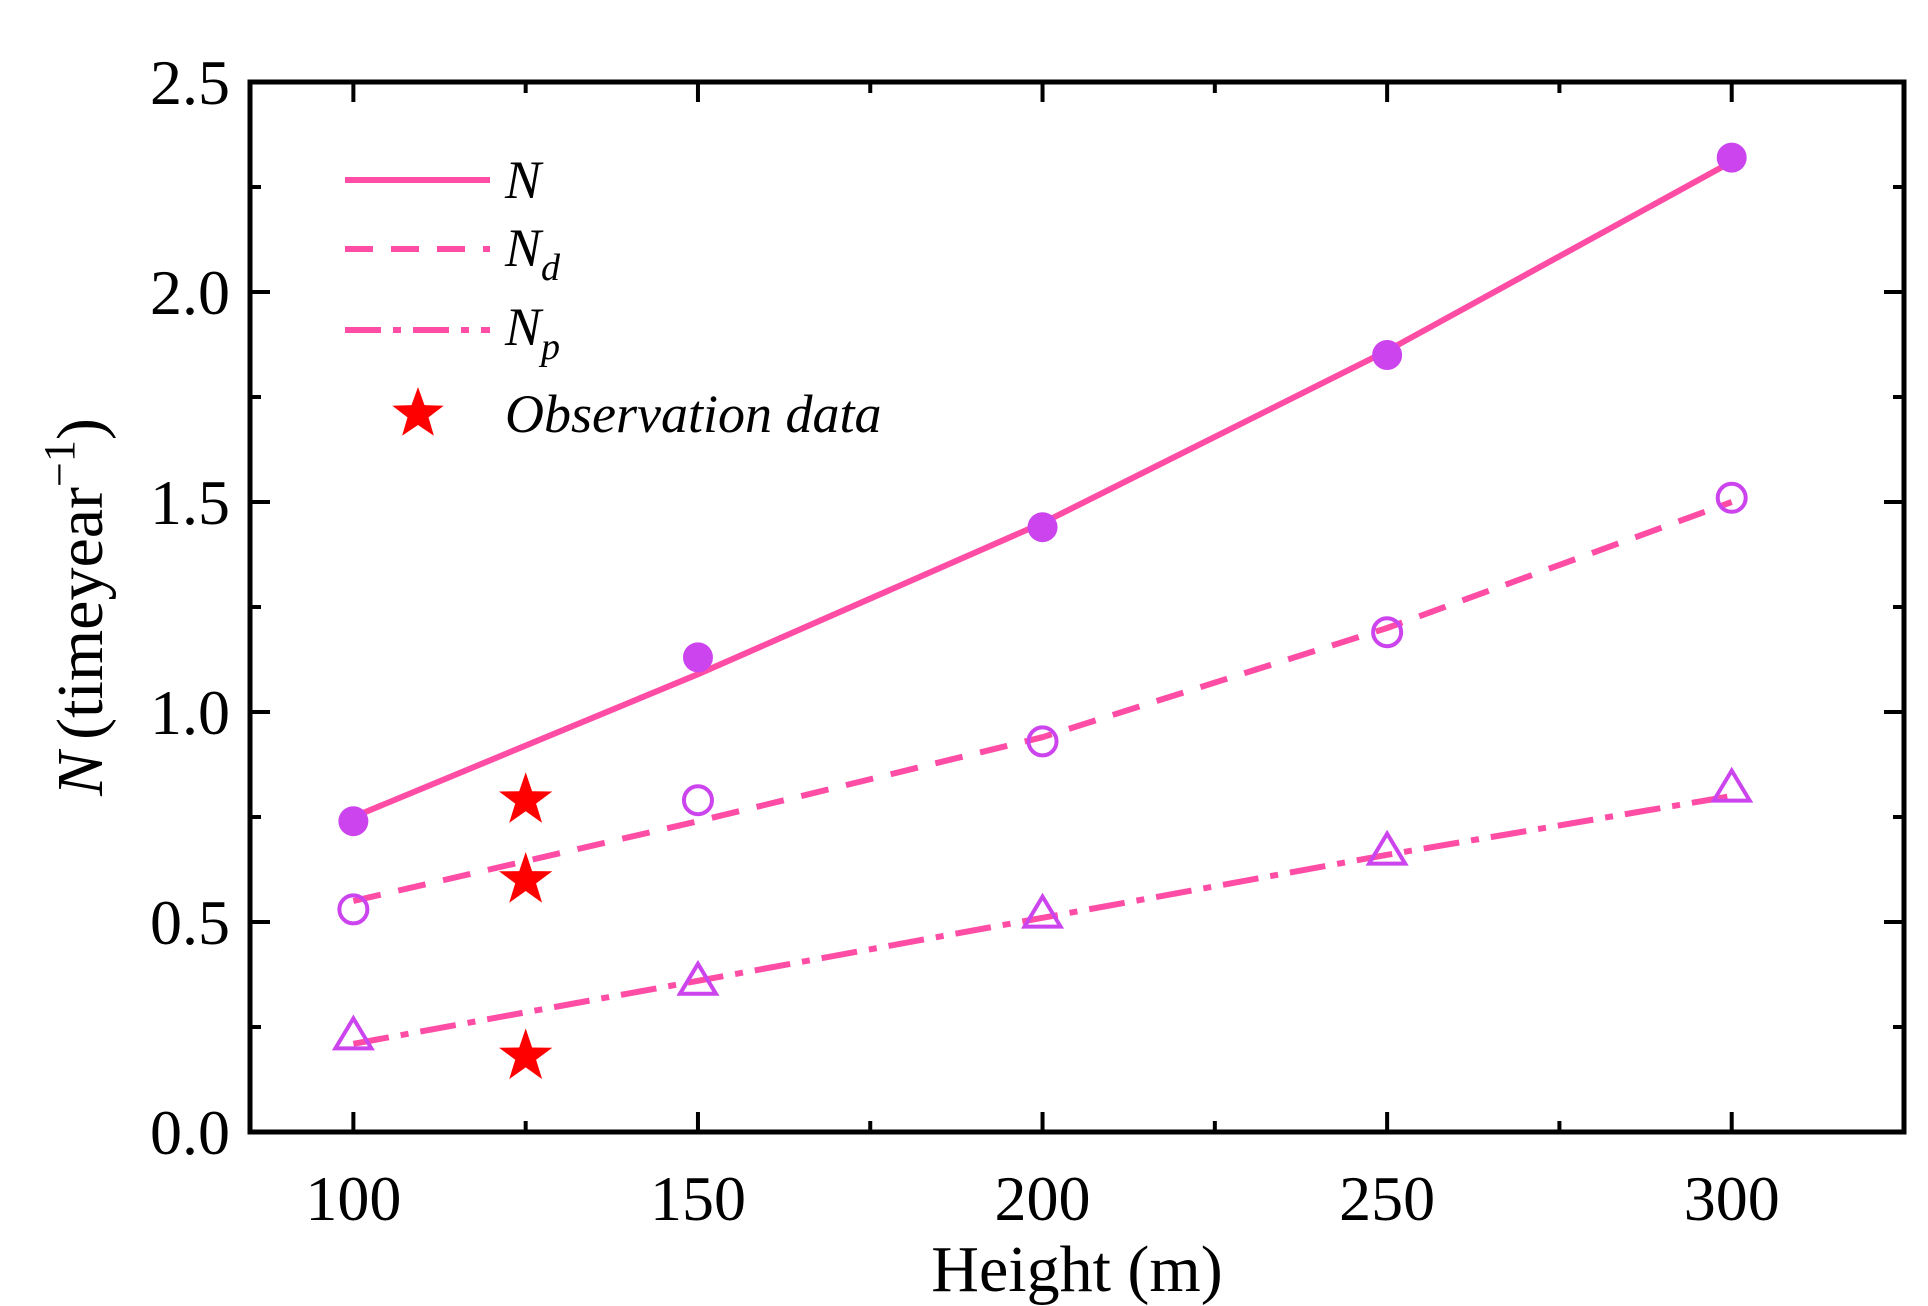  Describe the element at coordinates (190, 502) in the screenshot. I see `y-tick-label: 1.5` at that location.